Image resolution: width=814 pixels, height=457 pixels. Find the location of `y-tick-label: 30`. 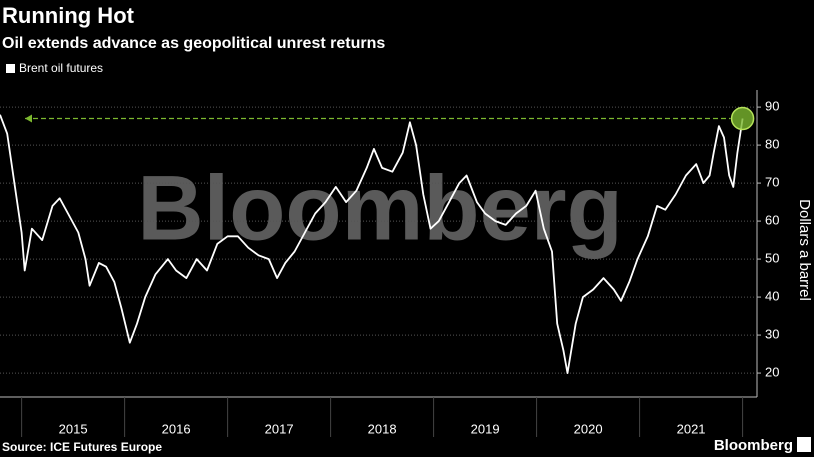

y-tick-label: 30 is located at coordinates (772, 334).